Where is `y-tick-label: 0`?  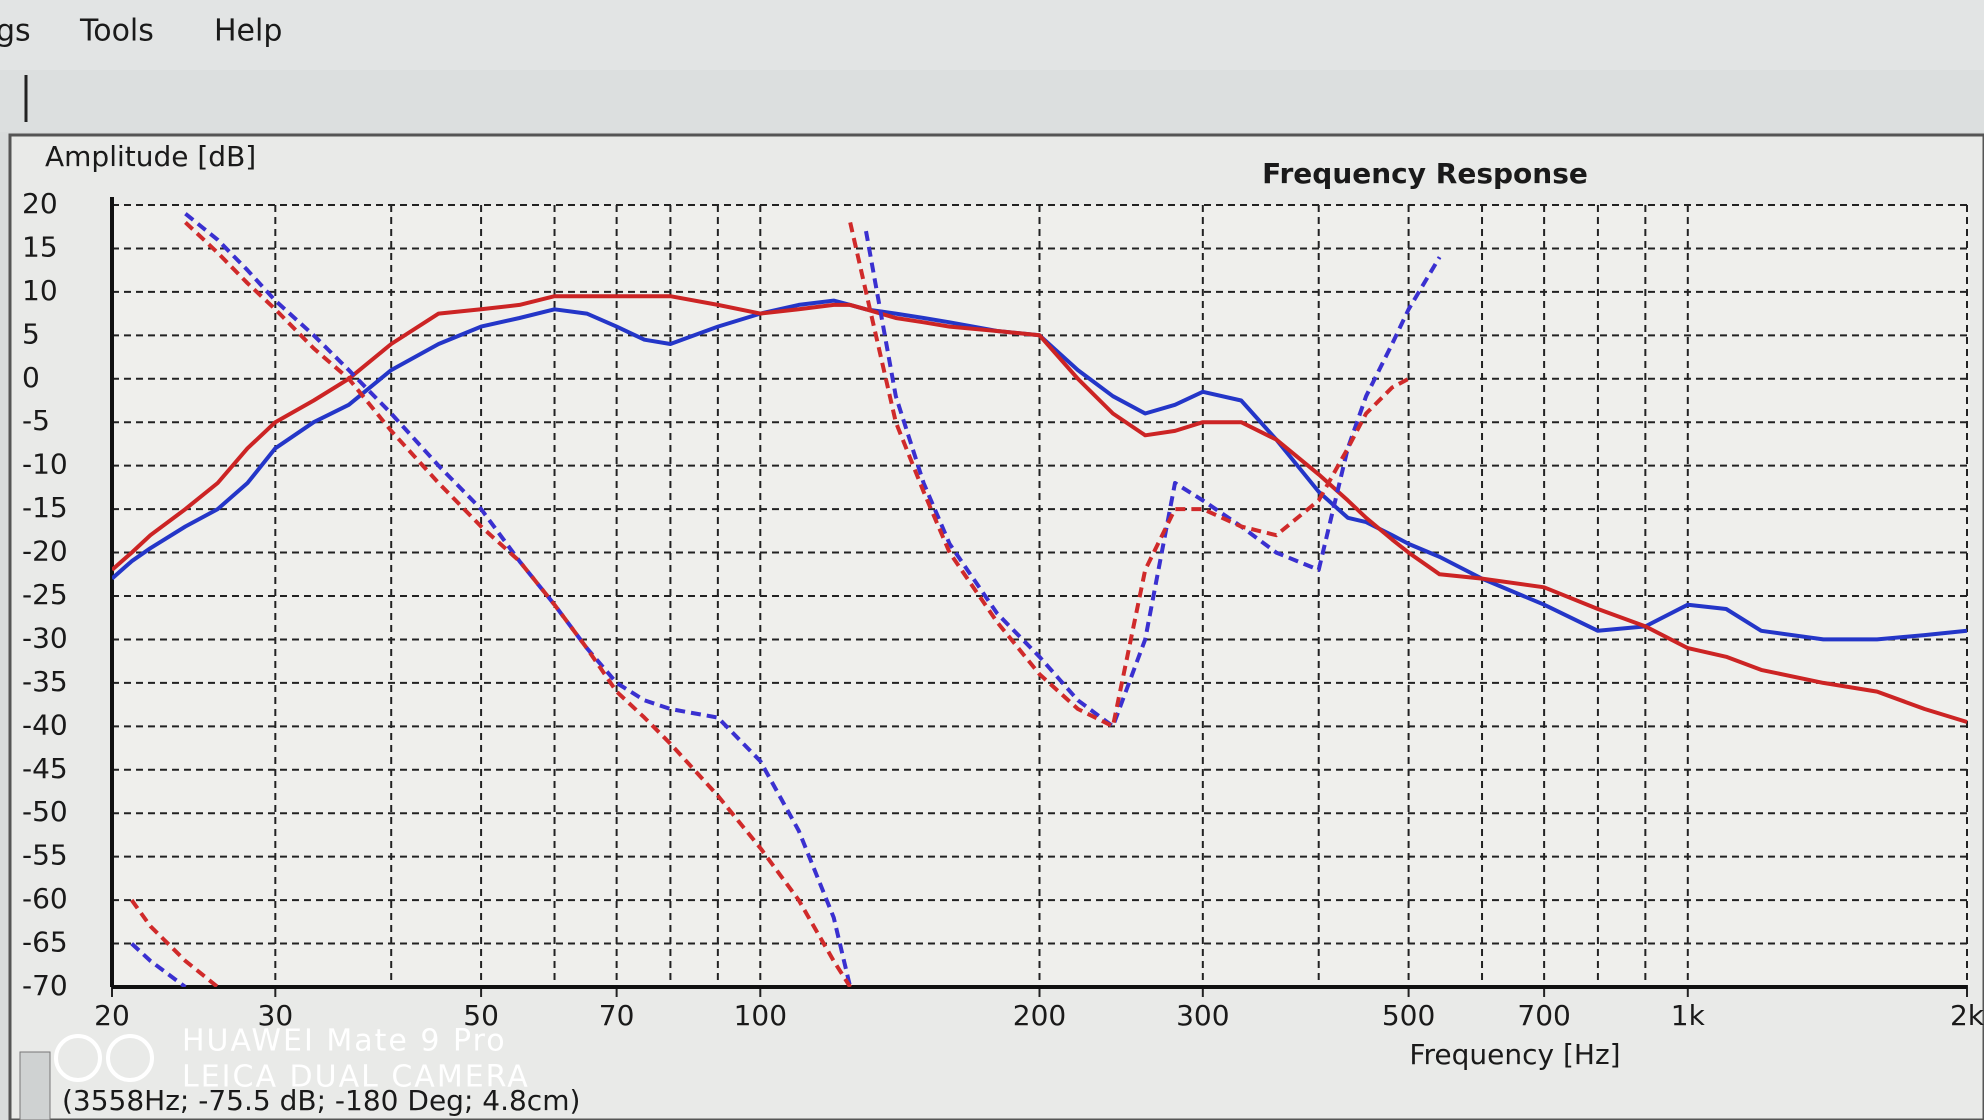 y-tick-label: 0 is located at coordinates (31, 377).